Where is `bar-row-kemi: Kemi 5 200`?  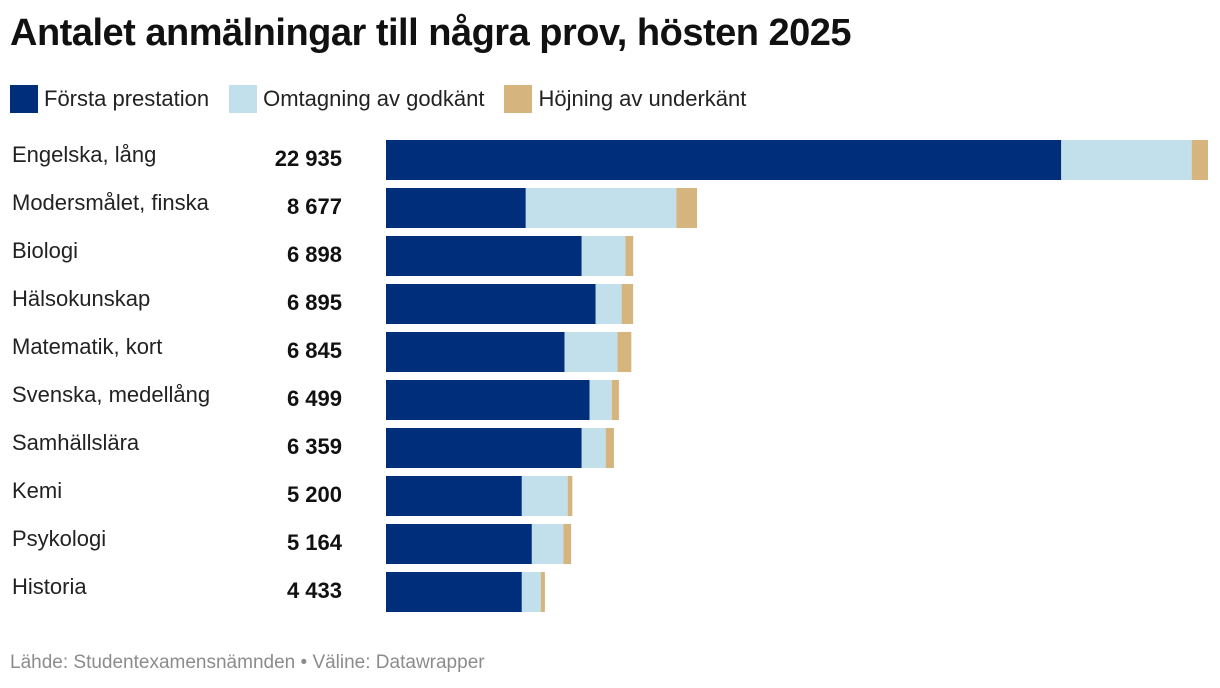 bar-row-kemi: Kemi 5 200 is located at coordinates (292, 496).